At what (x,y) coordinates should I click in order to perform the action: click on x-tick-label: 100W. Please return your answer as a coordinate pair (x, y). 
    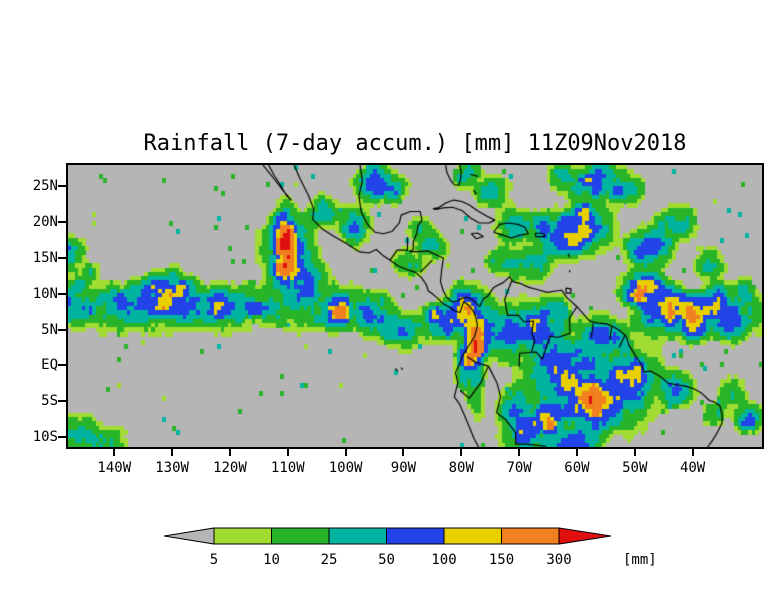
    Looking at the image, I should click on (345, 468).